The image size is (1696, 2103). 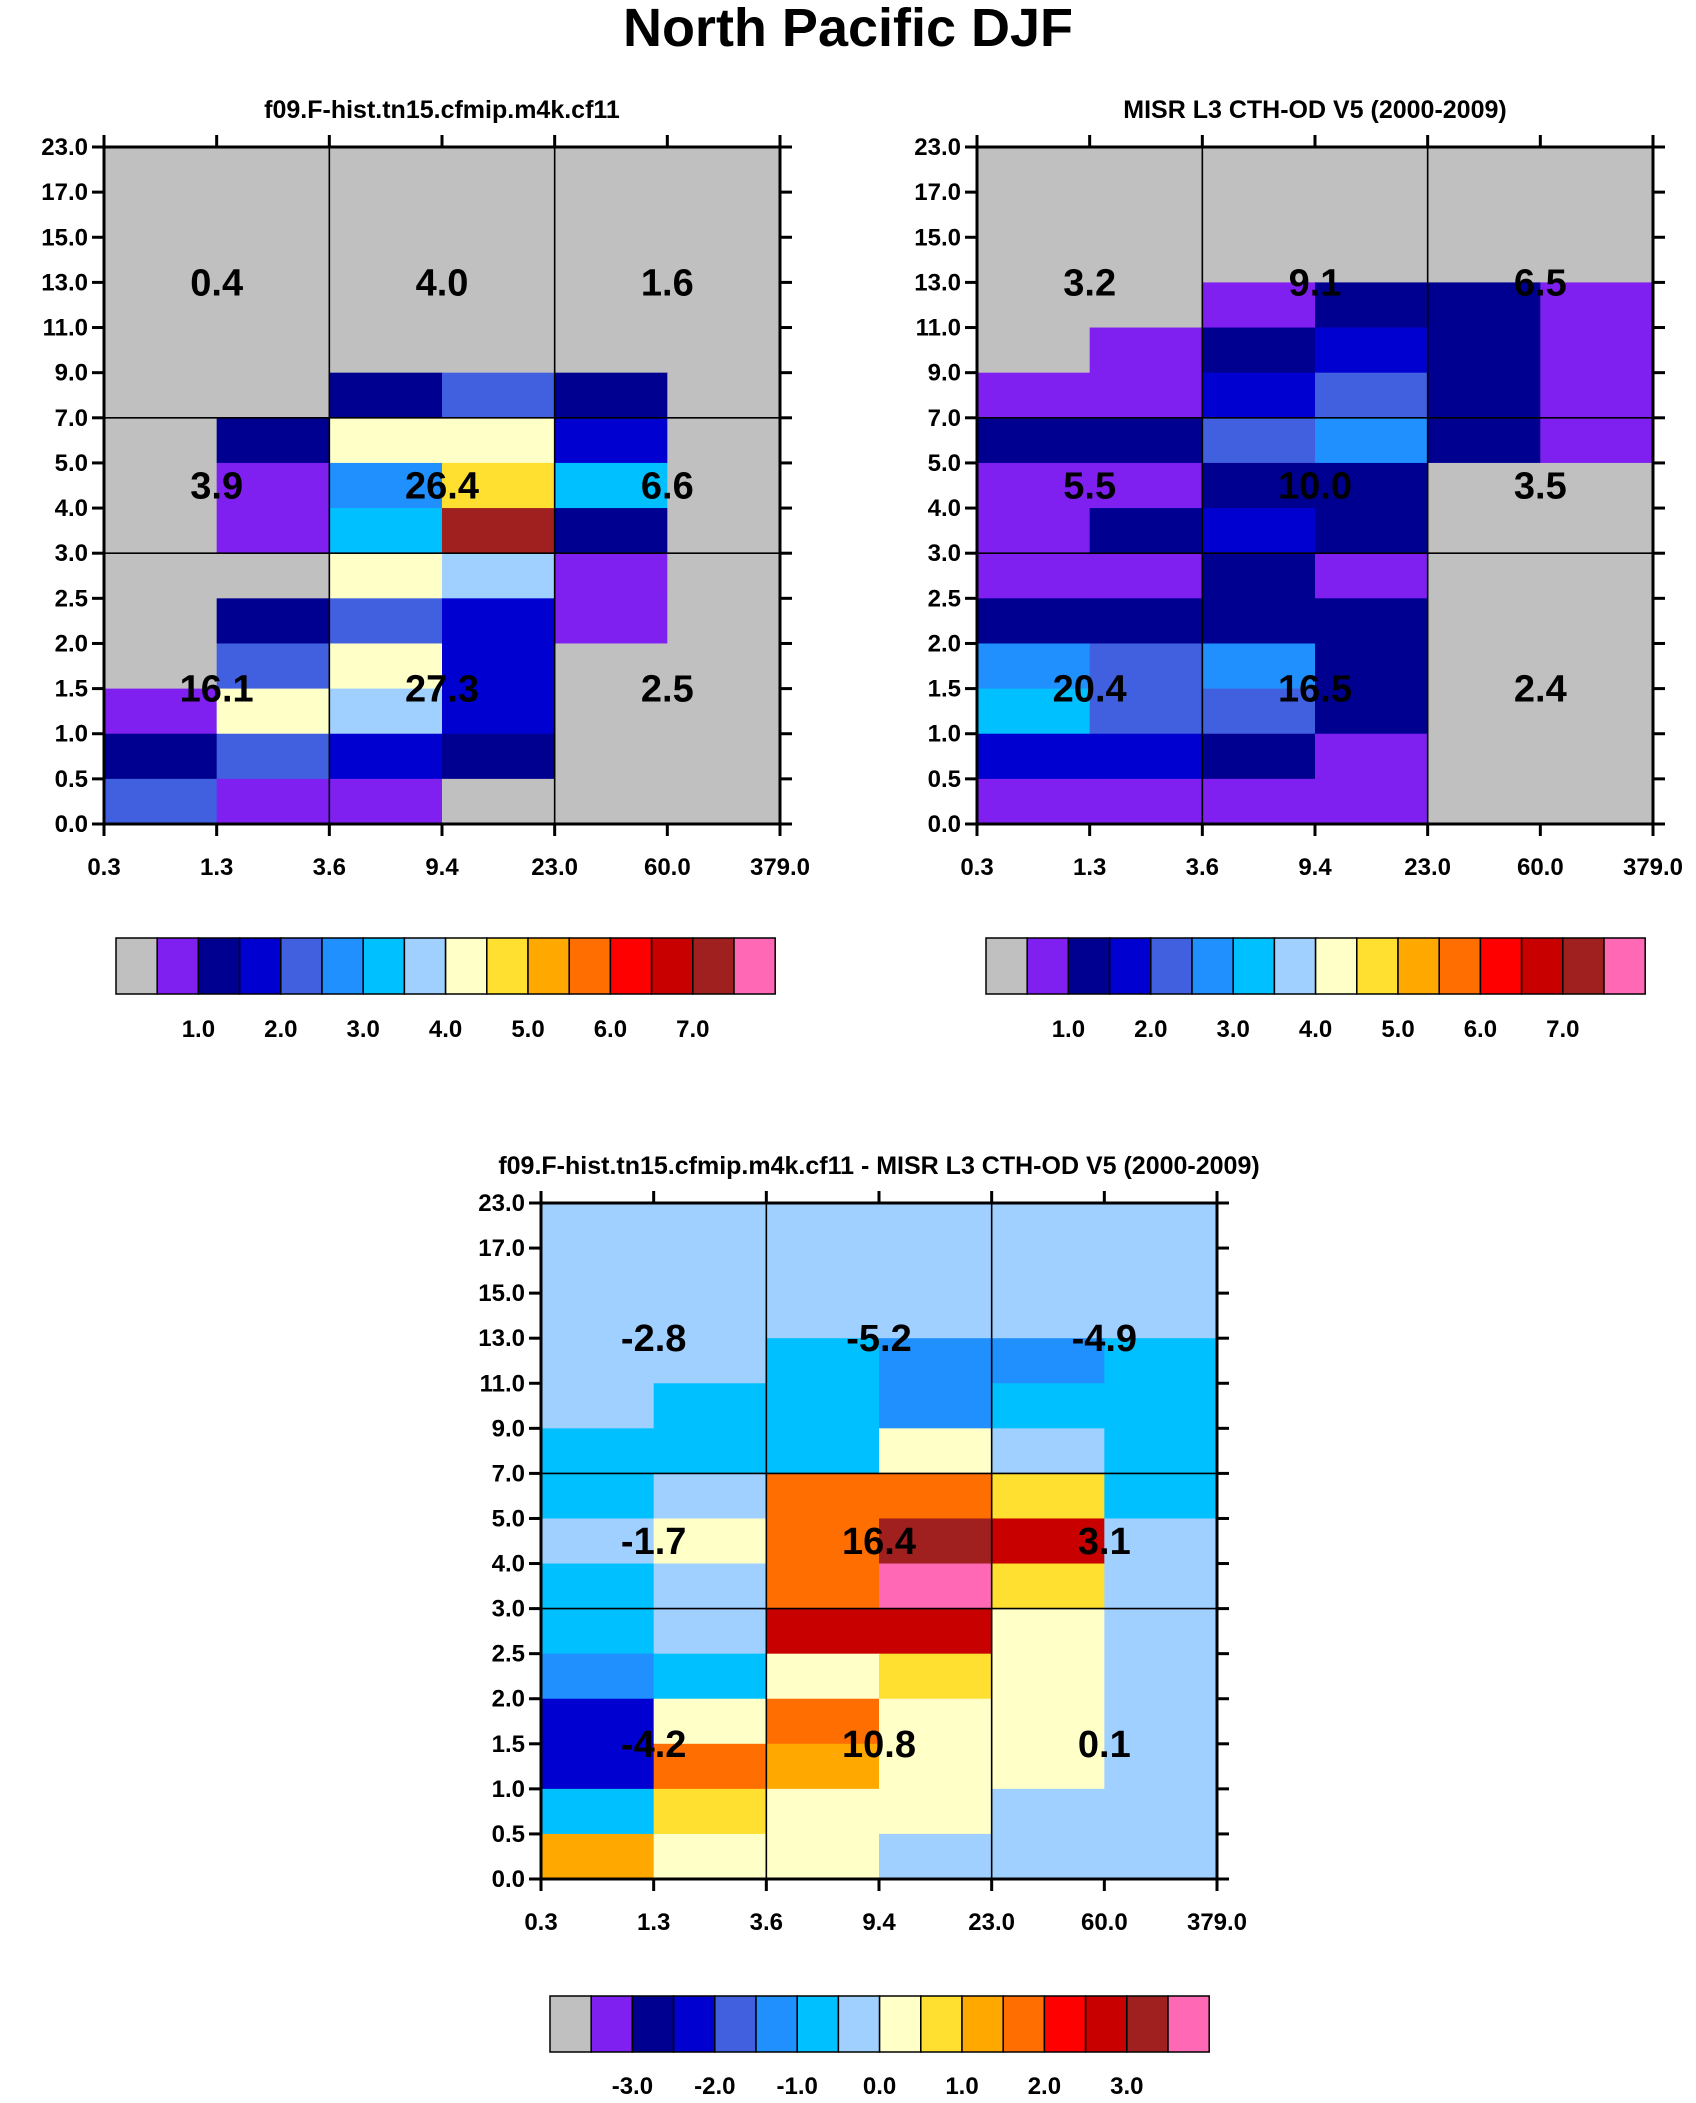 I want to click on colorbar-label: 7.0, so click(x=692, y=1029).